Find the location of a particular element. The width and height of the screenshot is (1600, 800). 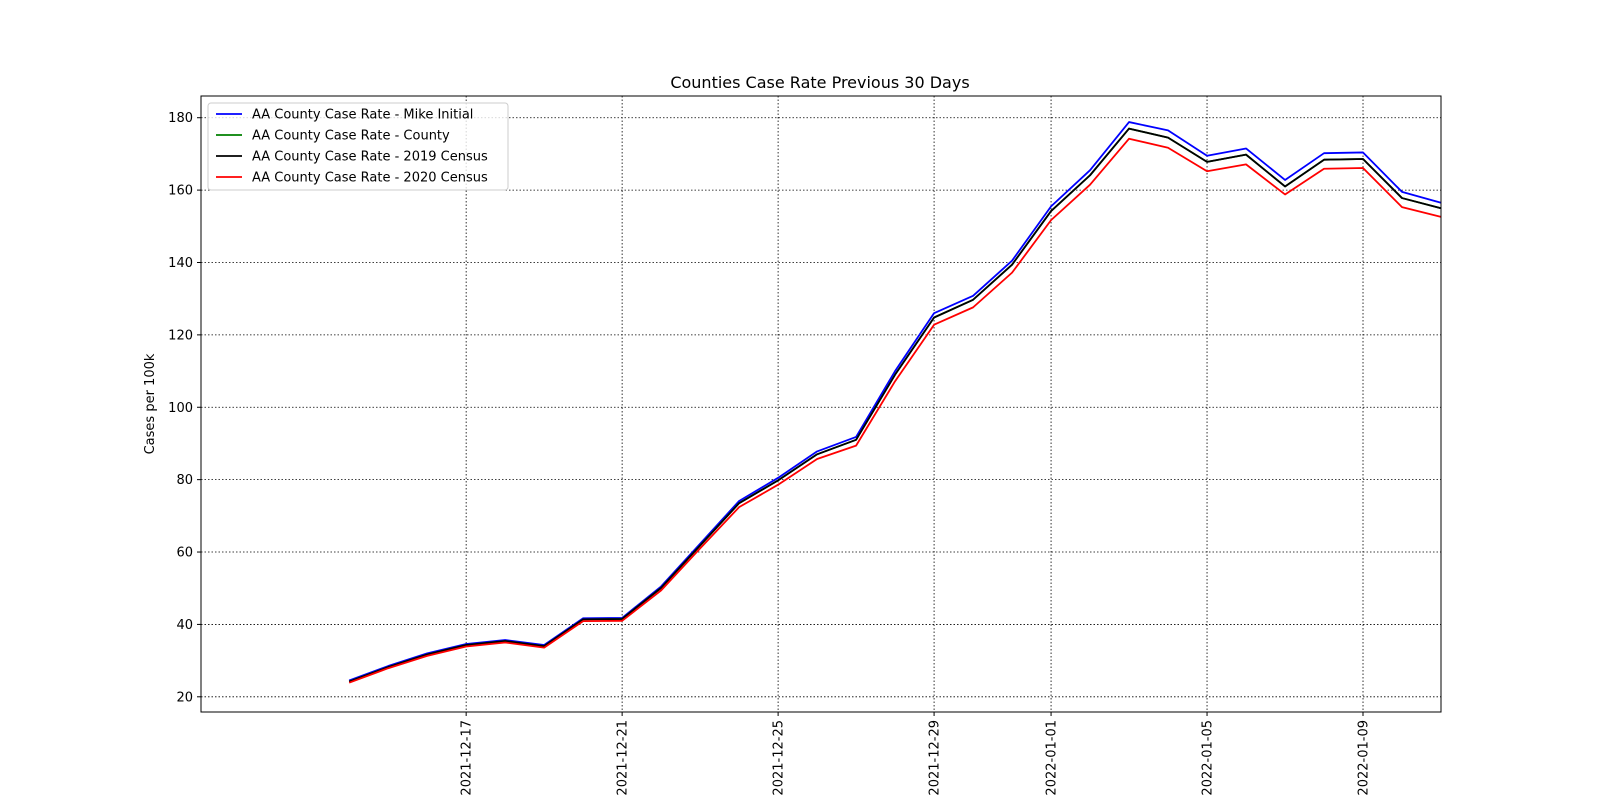

y-tick-label: 100 is located at coordinates (180, 408).